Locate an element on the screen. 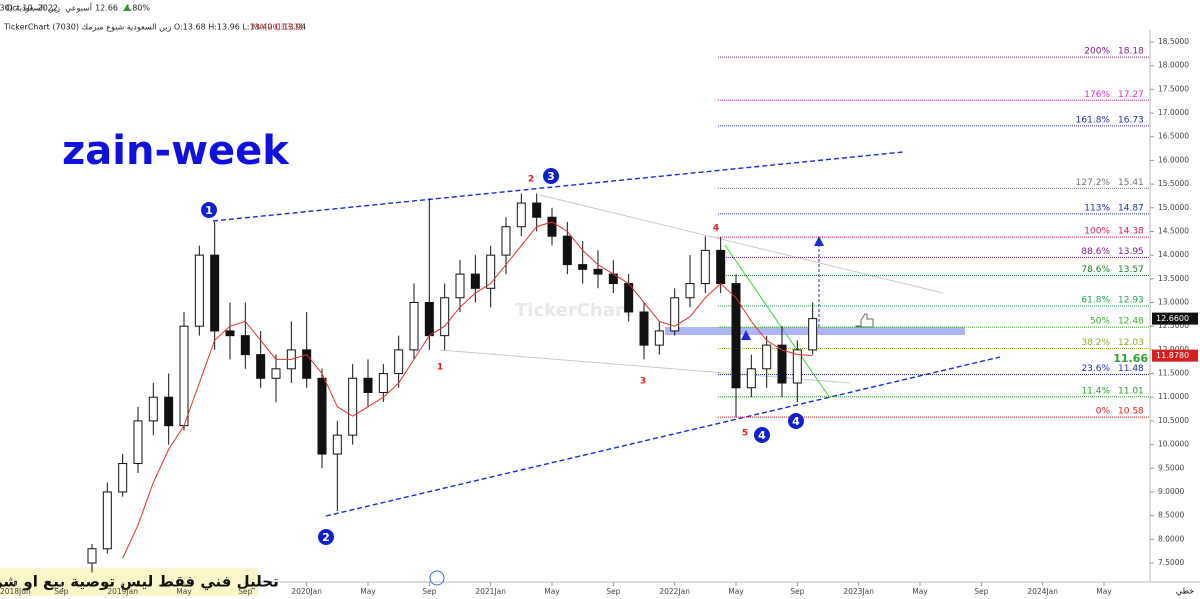 This screenshot has height=599, width=1200. y-tick-label: 9.5000 is located at coordinates (1171, 467).